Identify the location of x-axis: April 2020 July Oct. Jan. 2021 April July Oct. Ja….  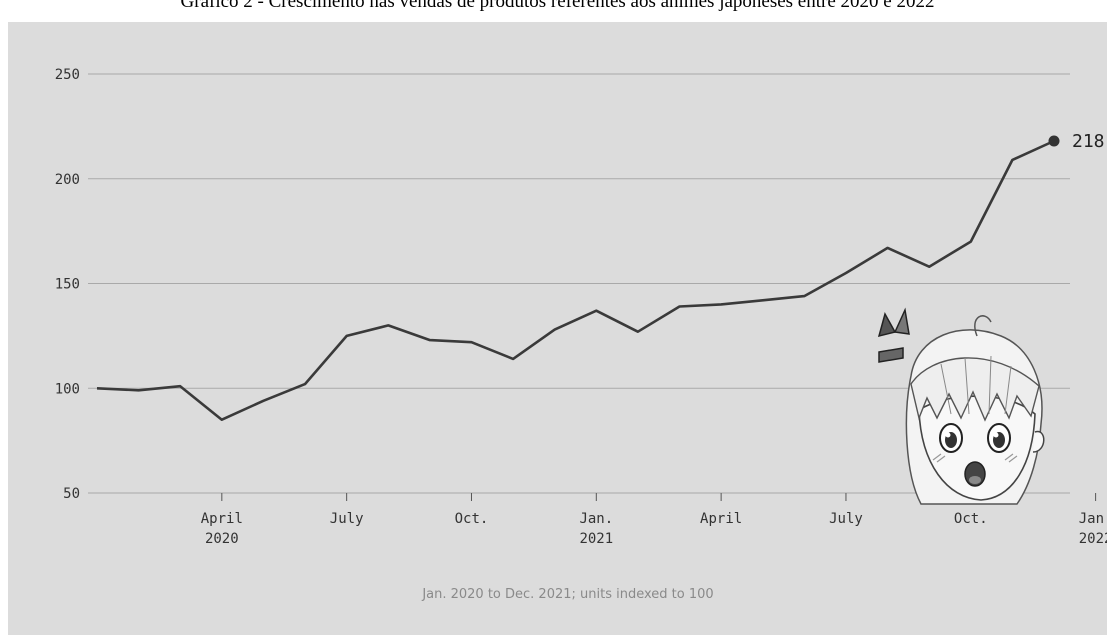
(654, 520).